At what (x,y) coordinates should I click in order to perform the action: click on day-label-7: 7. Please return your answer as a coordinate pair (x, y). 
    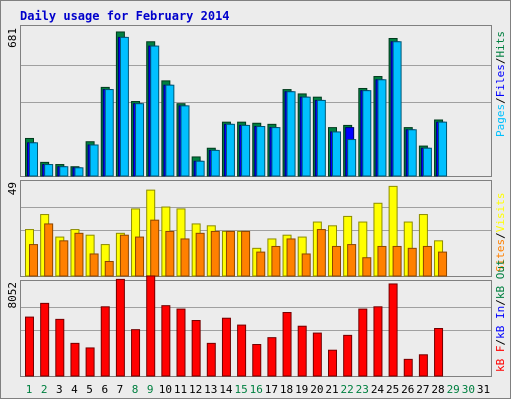
    Looking at the image, I should click on (120, 389).